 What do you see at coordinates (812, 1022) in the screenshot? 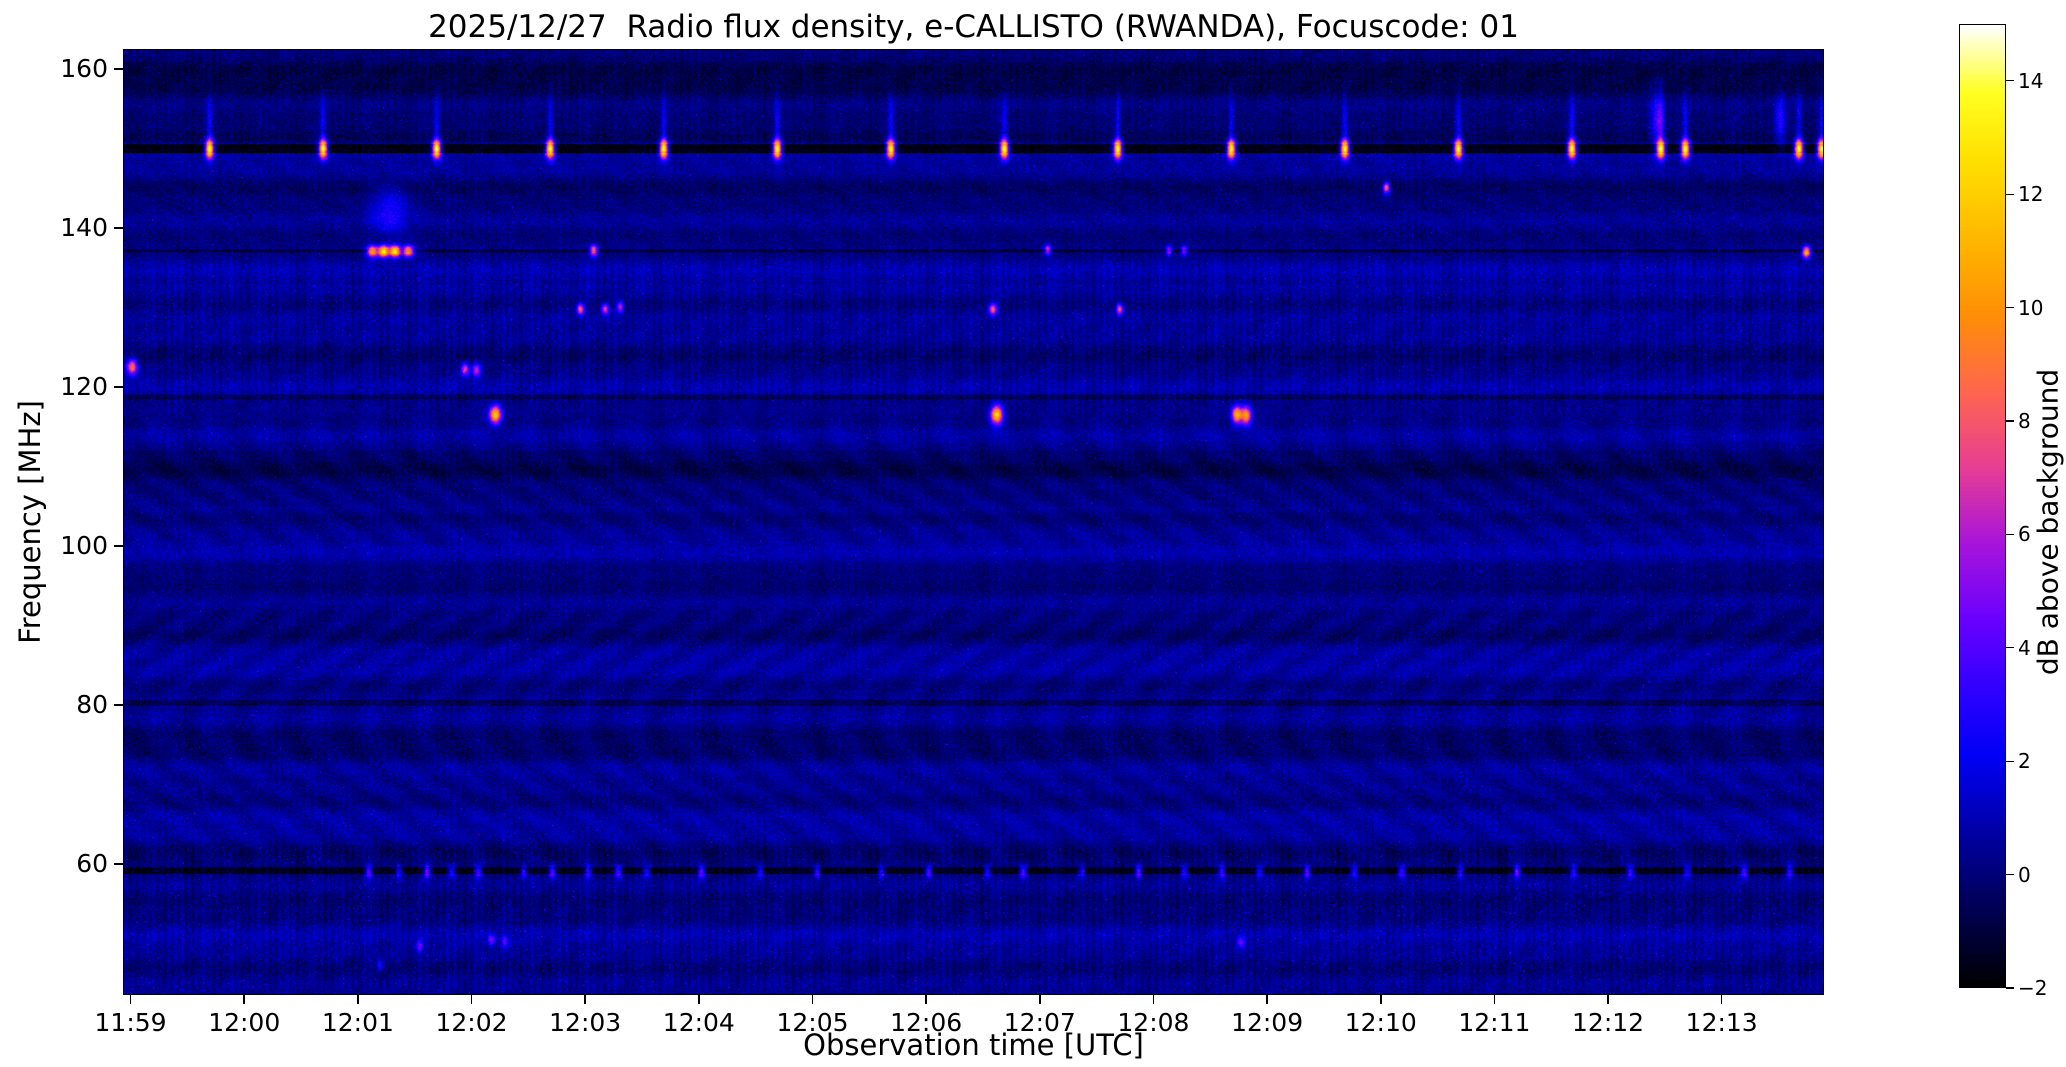
I see `x-tick-label: 12:05` at bounding box center [812, 1022].